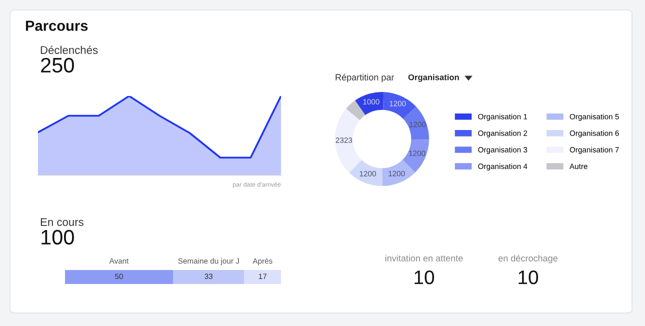  Describe the element at coordinates (424, 258) in the screenshot. I see `text: invitation en attente` at that location.